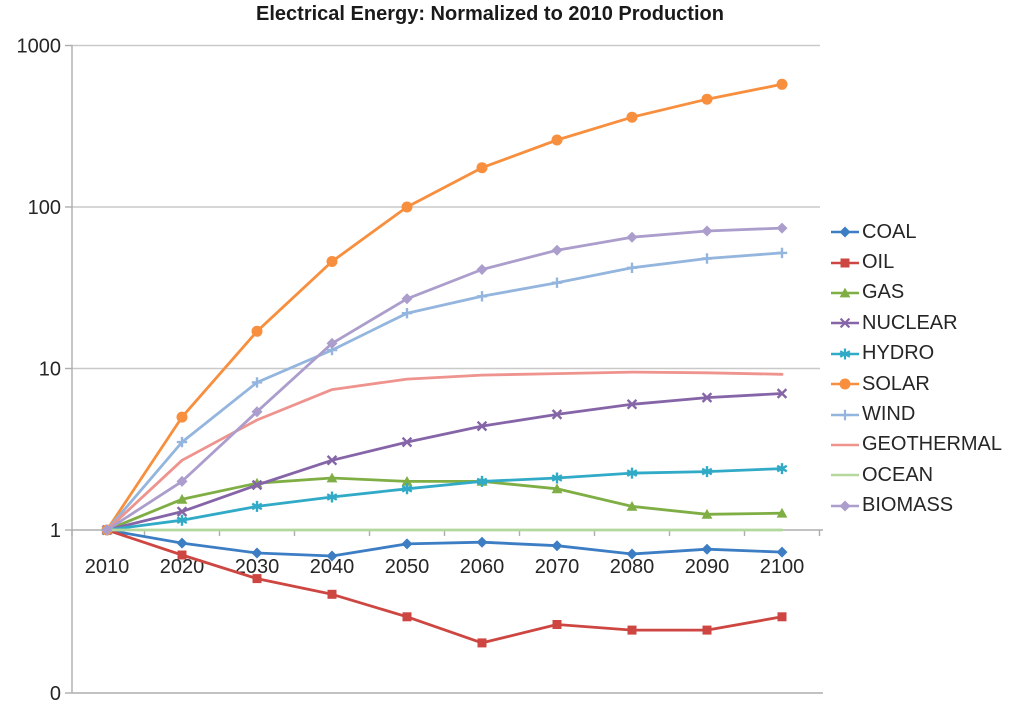  I want to click on legend-label: NUCLEAR, so click(910, 322).